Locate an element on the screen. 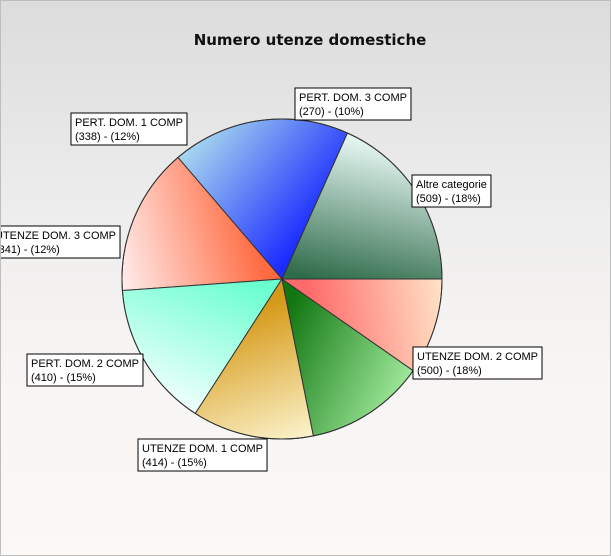 This screenshot has height=556, width=611. chart-title: Numero utenze domestiche is located at coordinates (310, 40).